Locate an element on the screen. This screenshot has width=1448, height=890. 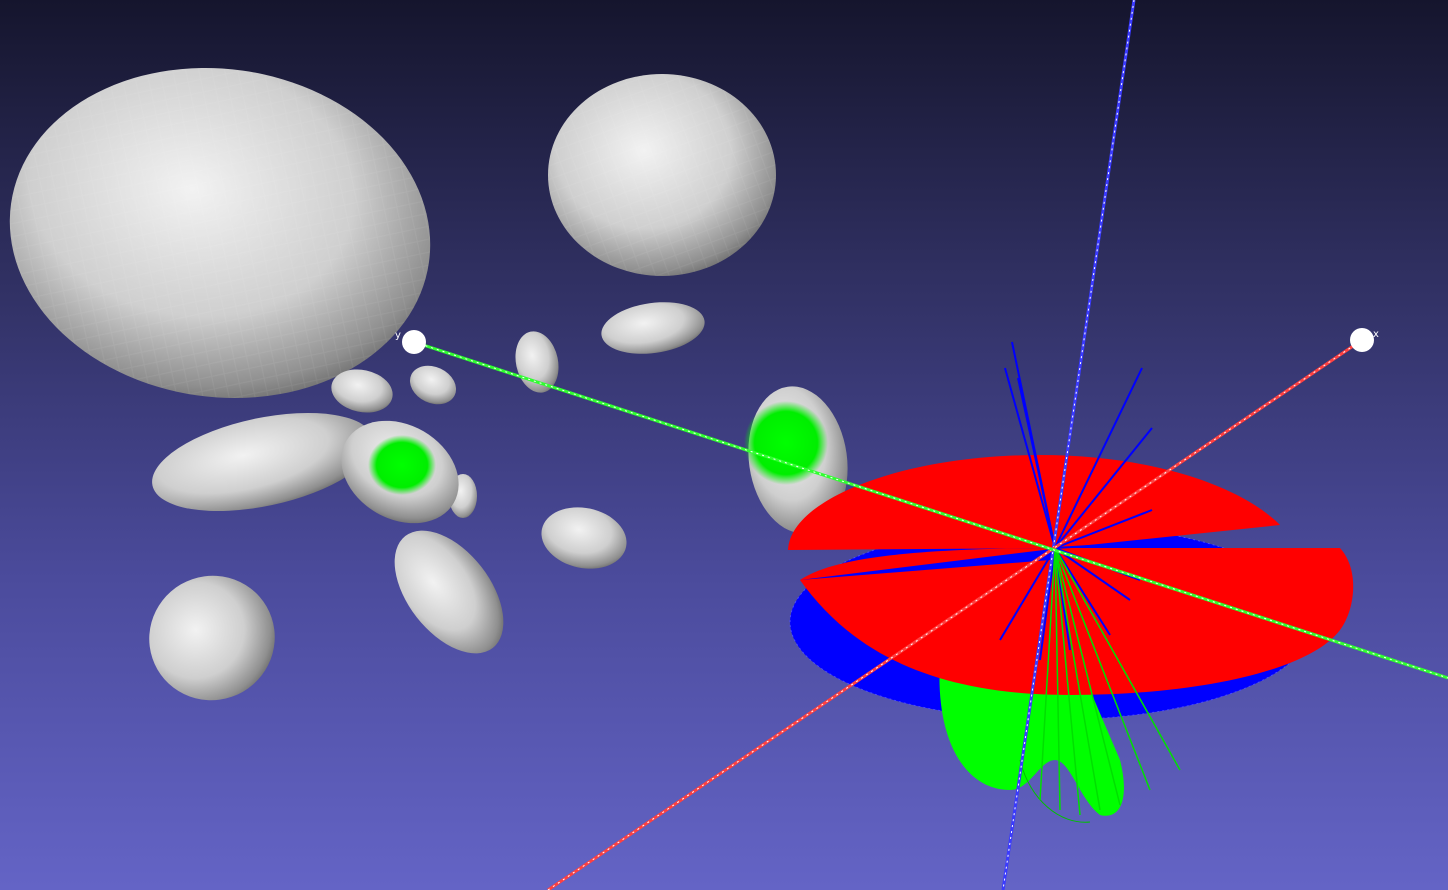
axis-y-label: y is located at coordinates (398, 335).